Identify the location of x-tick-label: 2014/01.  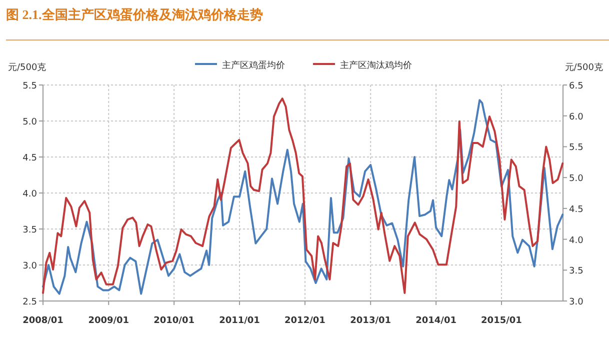
(436, 321).